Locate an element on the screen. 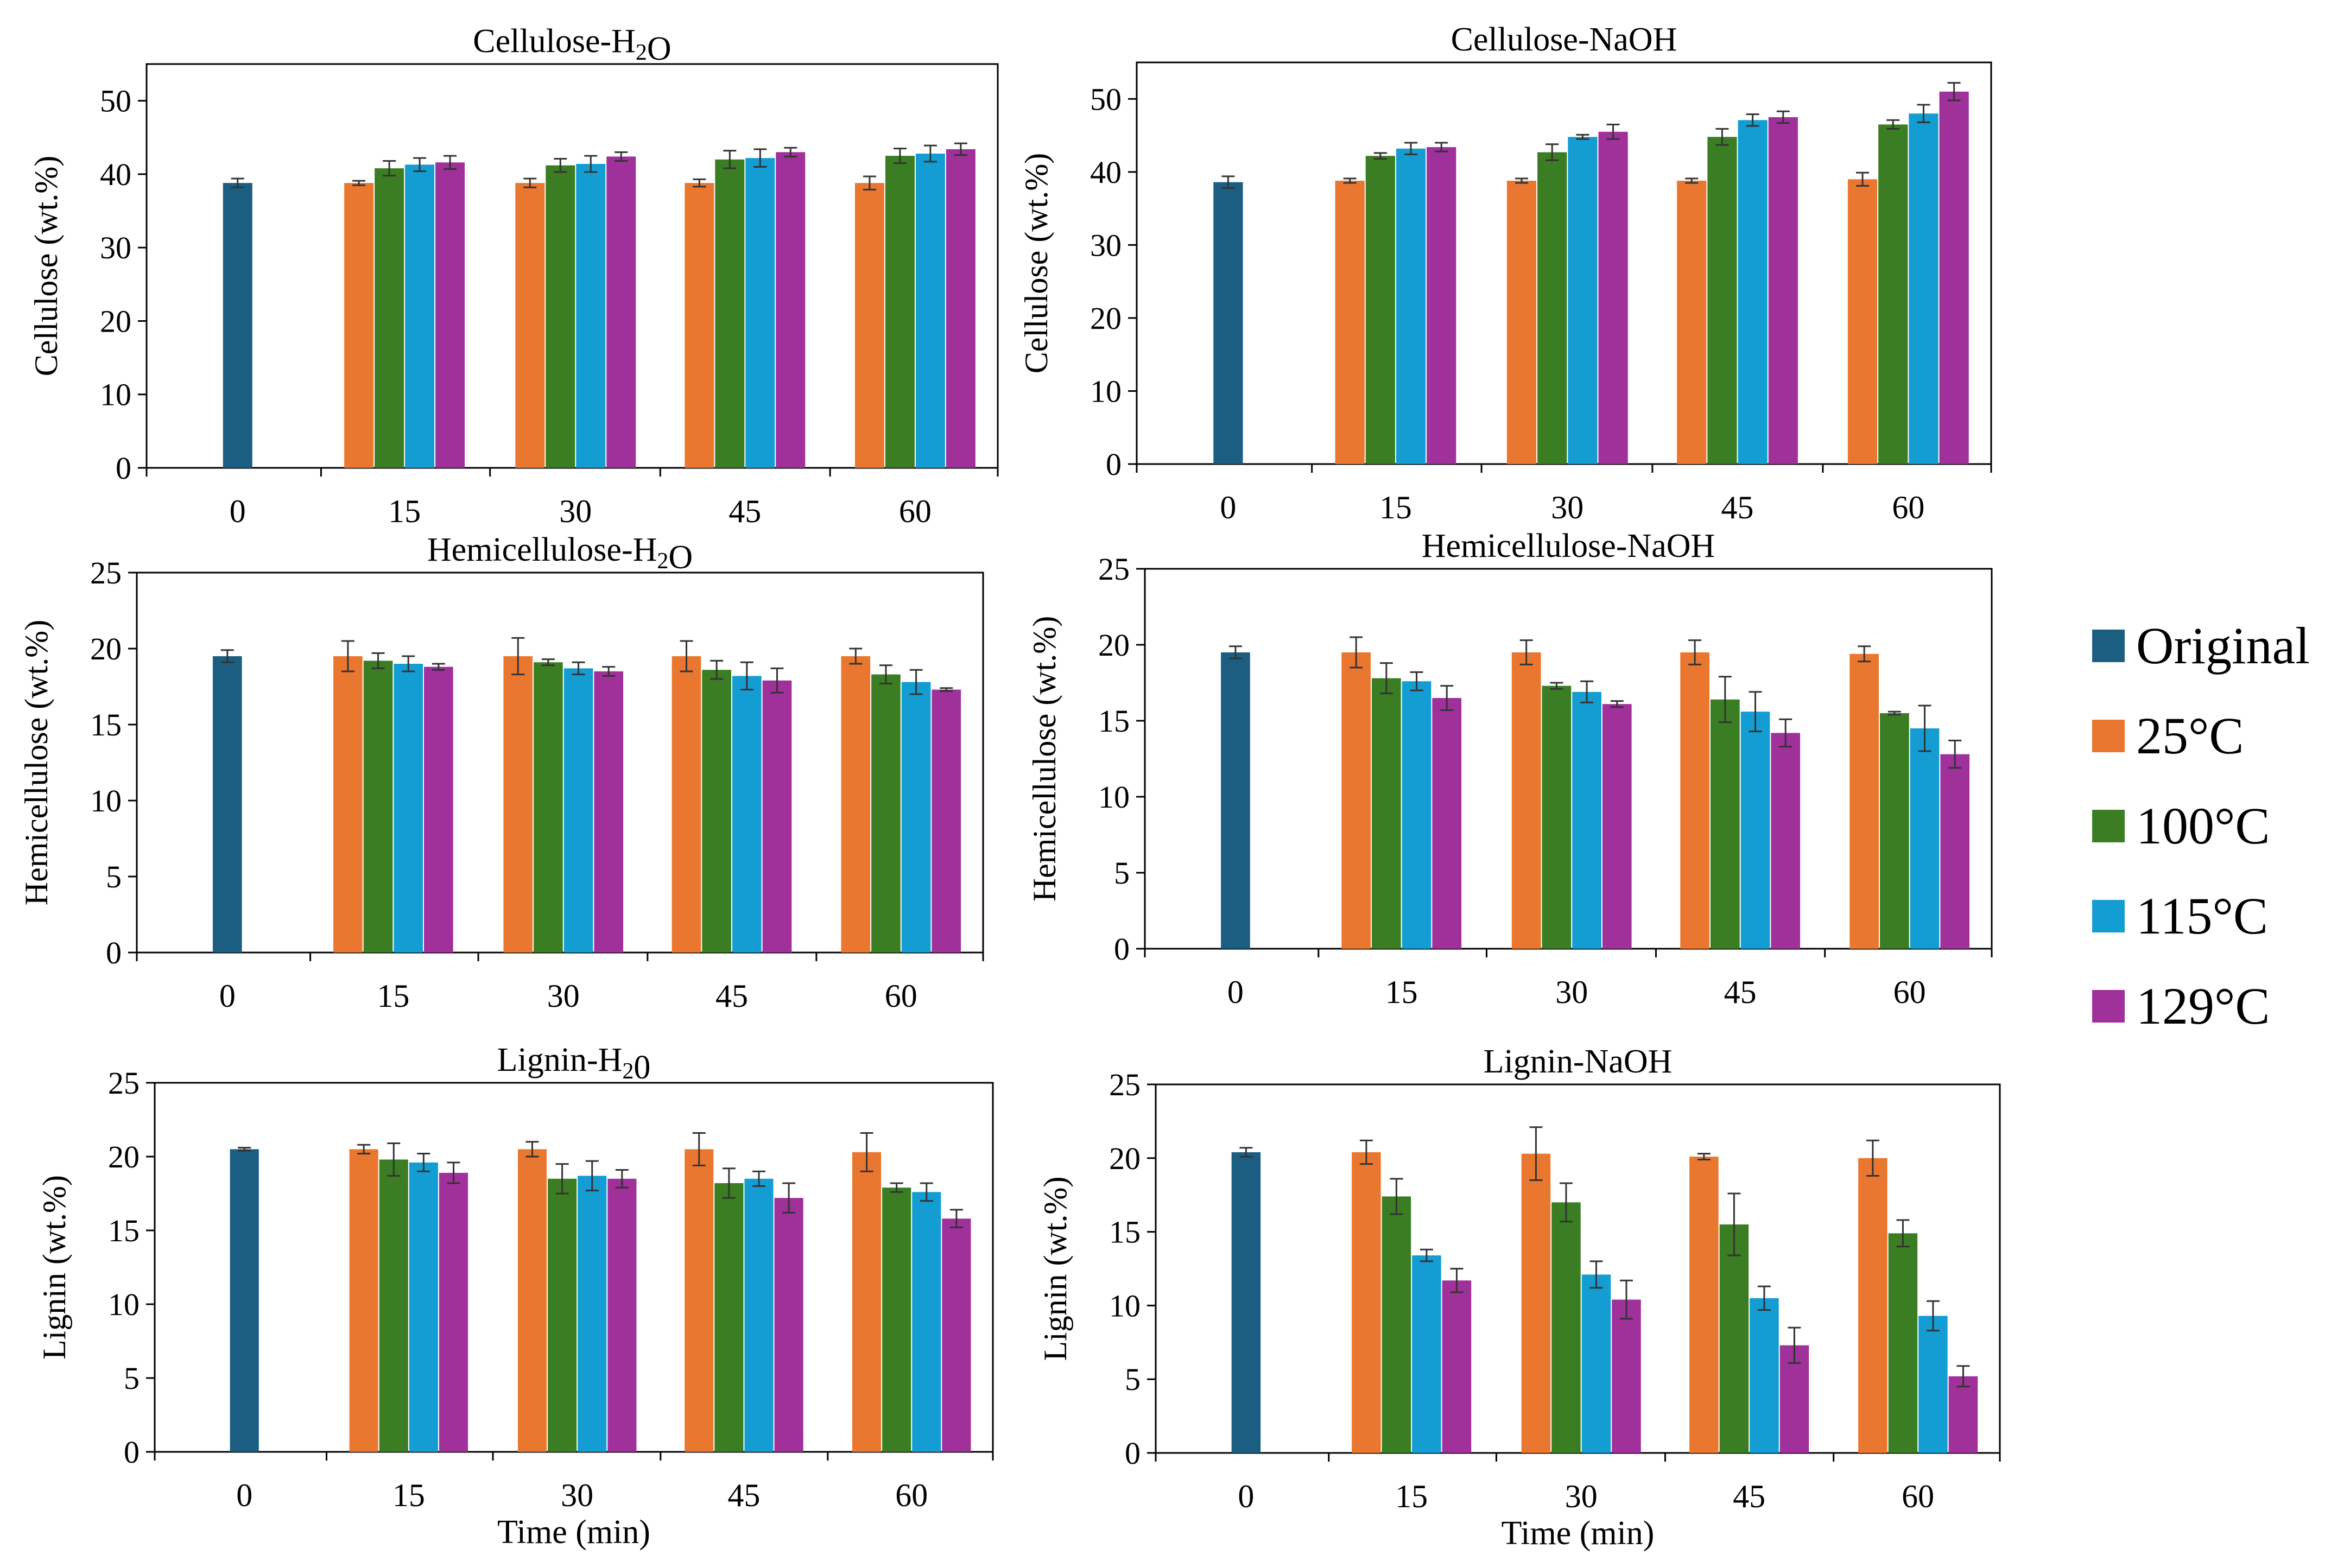 Image resolution: width=2350 pixels, height=1568 pixels. y-axis-label: Lignin (wt.%) is located at coordinates (1055, 1269).